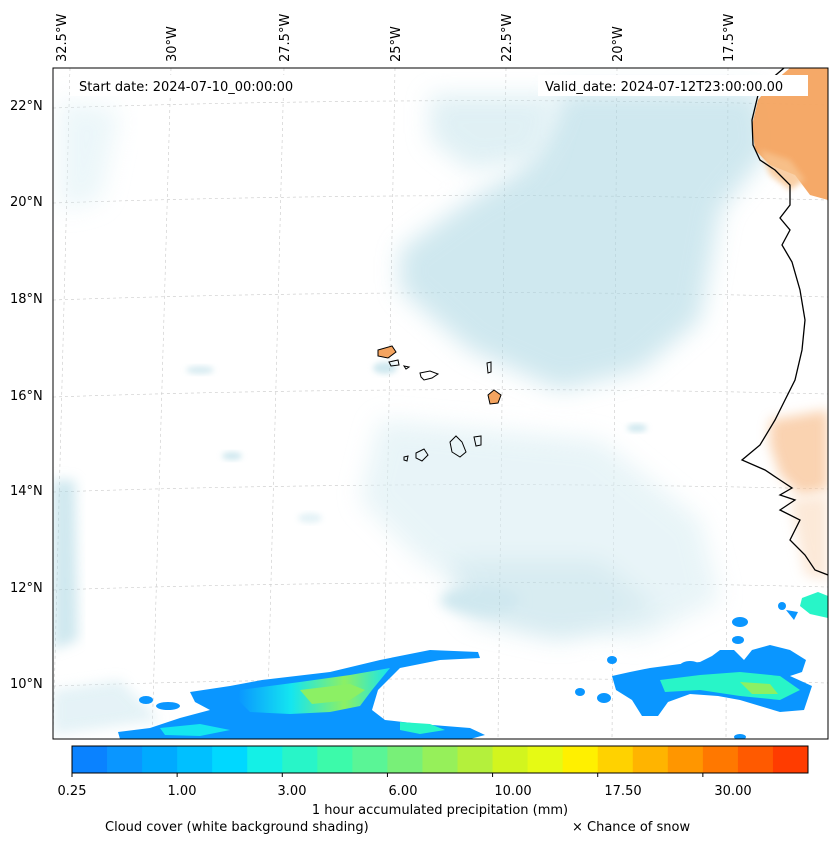 This screenshot has height=844, width=837. I want to click on island-sal, so click(489, 367).